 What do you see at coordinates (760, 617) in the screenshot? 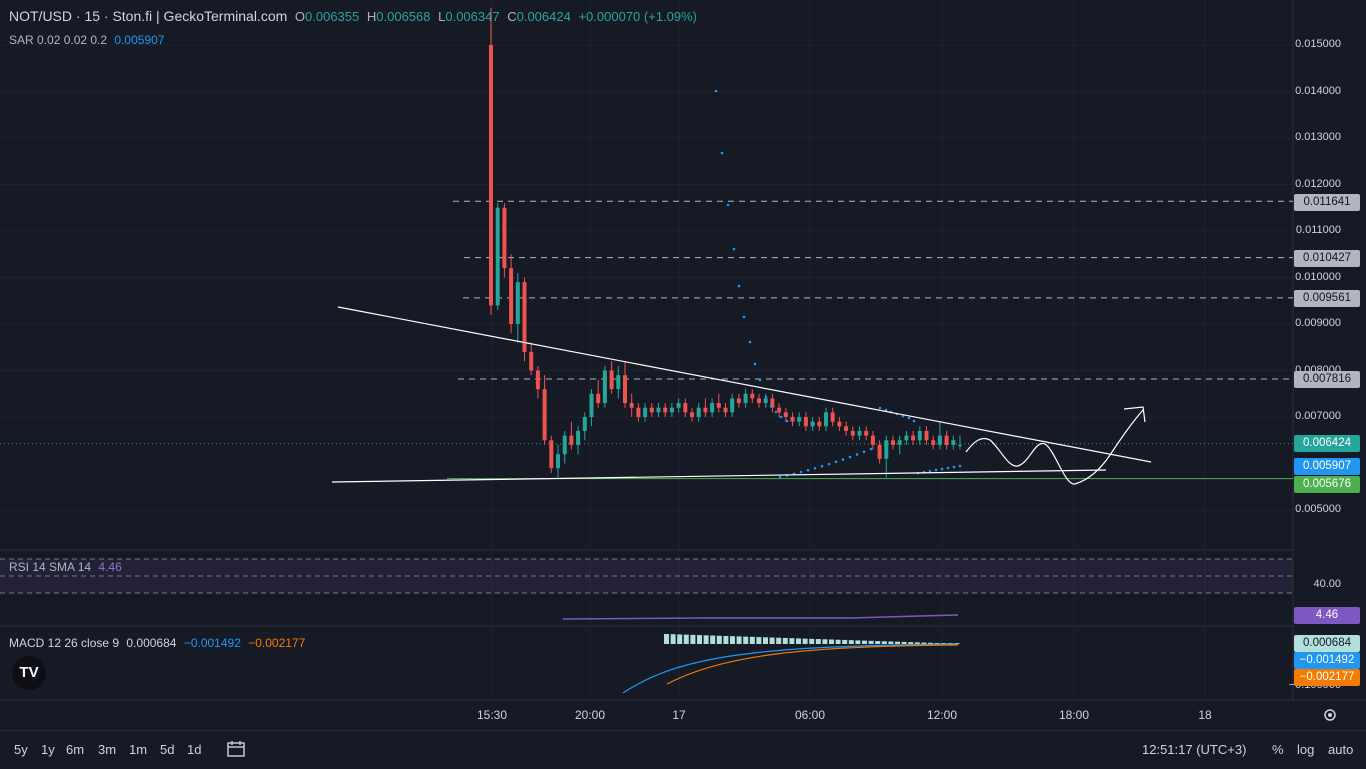
I see `rsi-line` at bounding box center [760, 617].